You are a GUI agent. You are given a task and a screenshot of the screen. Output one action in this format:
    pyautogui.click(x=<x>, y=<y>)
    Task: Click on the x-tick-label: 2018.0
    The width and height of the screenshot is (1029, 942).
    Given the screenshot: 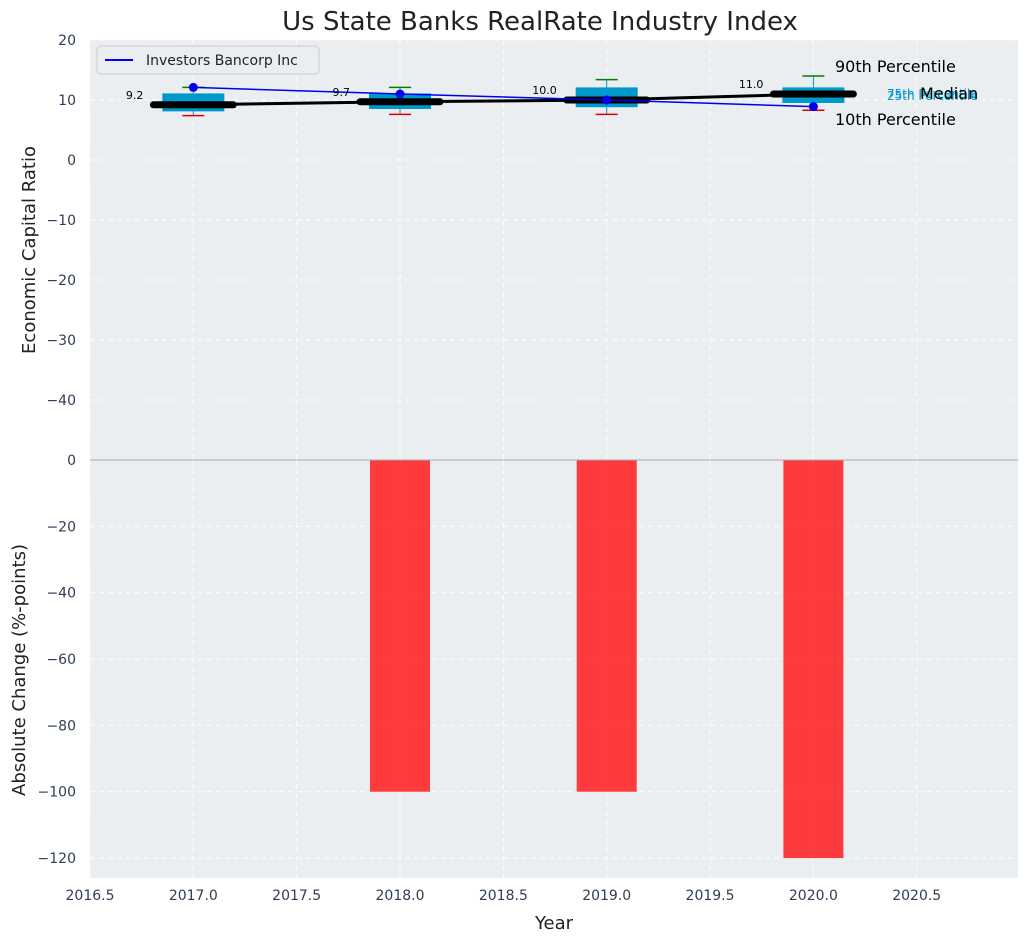 What is the action you would take?
    pyautogui.click(x=400, y=896)
    